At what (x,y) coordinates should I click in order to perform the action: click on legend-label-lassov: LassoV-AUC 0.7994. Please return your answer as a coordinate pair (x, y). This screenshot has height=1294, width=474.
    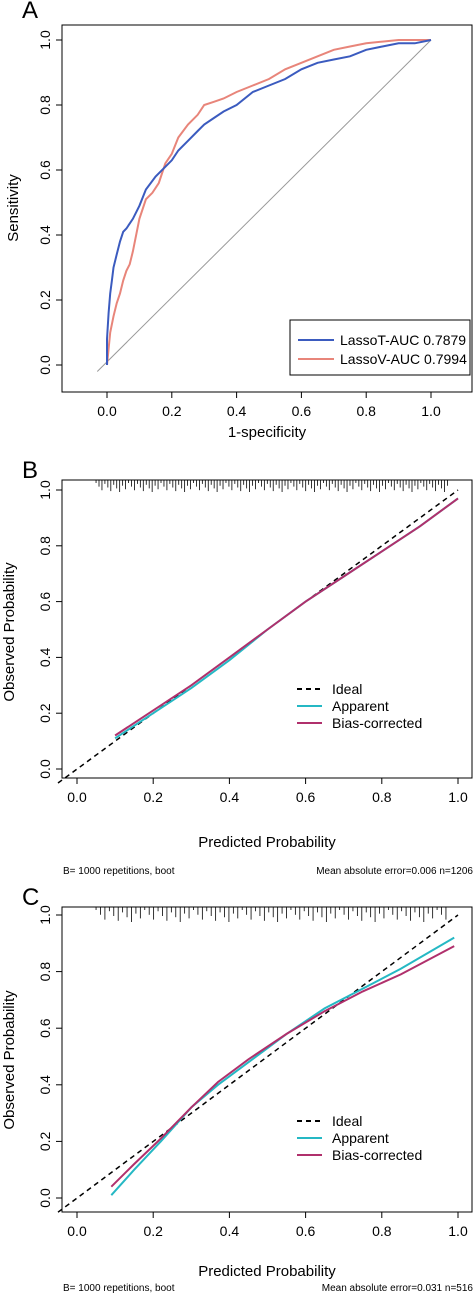
    Looking at the image, I should click on (403, 359).